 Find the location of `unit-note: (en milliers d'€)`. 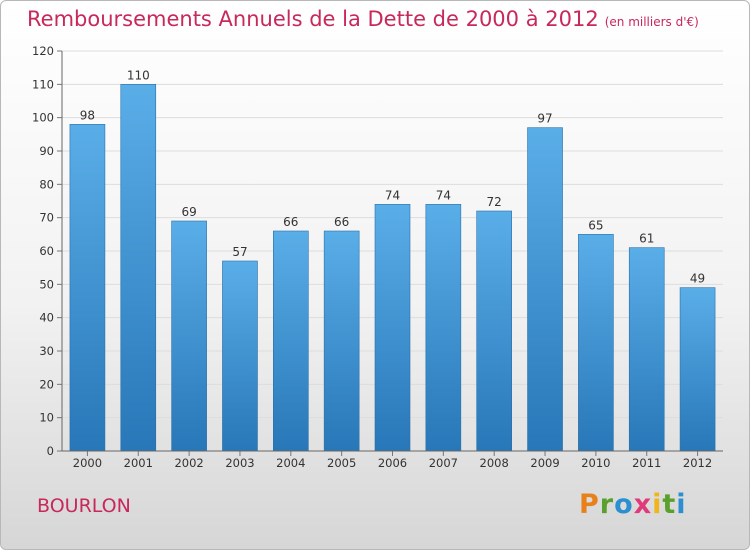

unit-note: (en milliers d'€) is located at coordinates (651, 22).